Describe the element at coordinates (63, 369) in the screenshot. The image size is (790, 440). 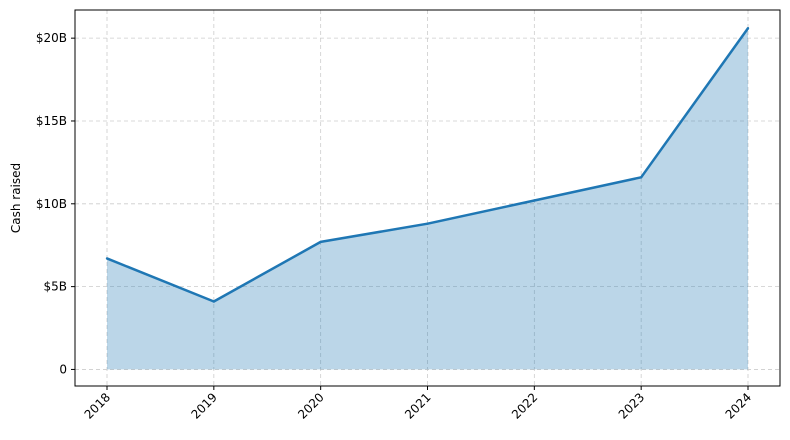
I see `y-tick-label: 0` at that location.